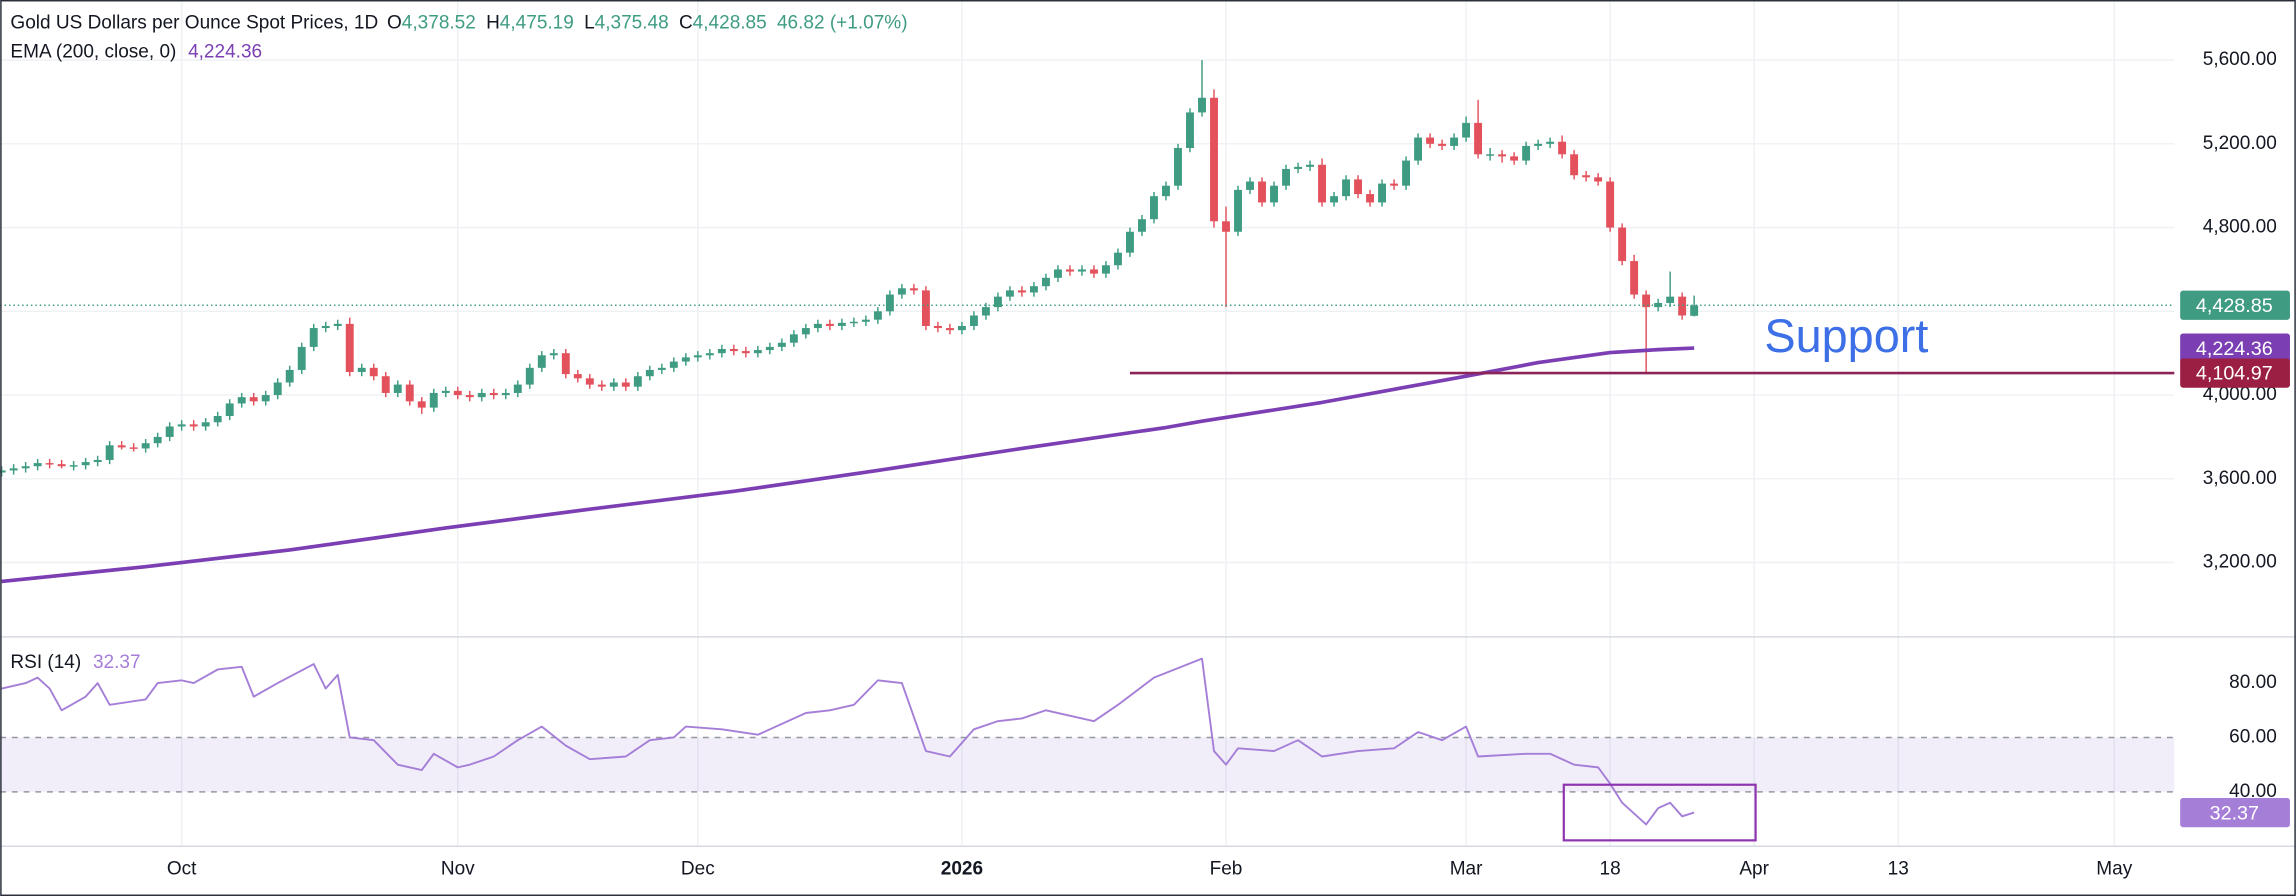 This screenshot has height=896, width=2296. Describe the element at coordinates (842, 22) in the screenshot. I see `change-value: 46.82 (+1.07%)` at that location.